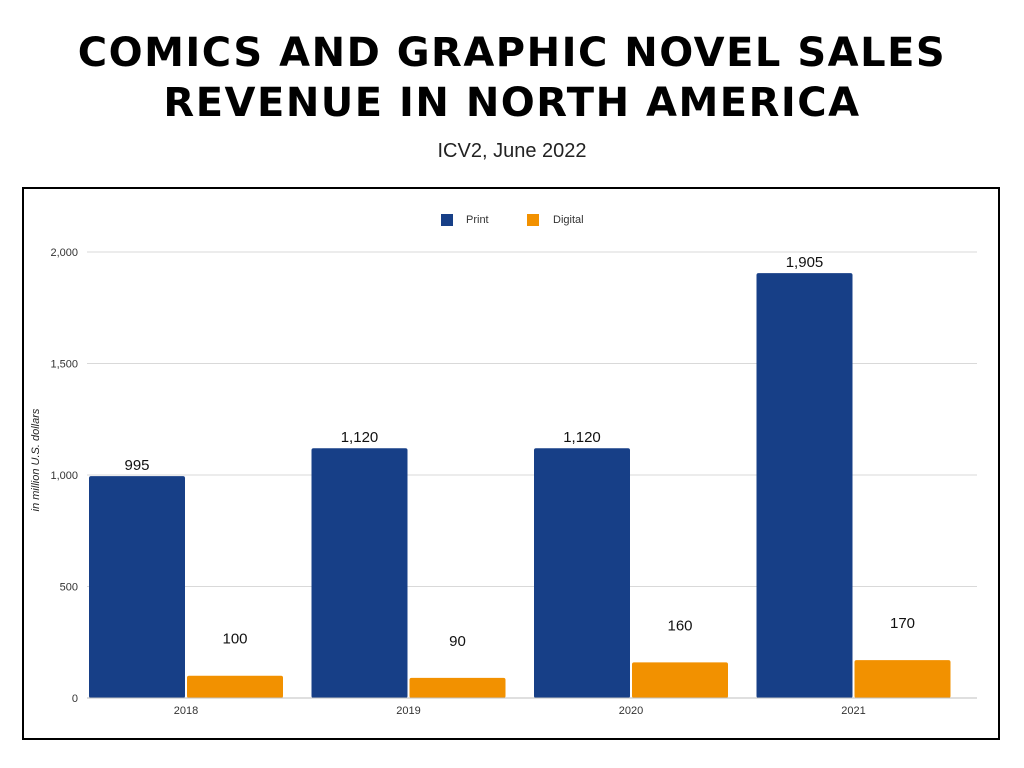 This screenshot has height=768, width=1024. I want to click on bar-print-2018, so click(137, 587).